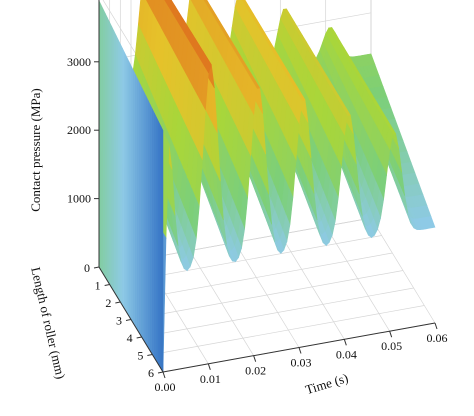 The image size is (474, 416). I want to click on y-tick-label: 0, so click(87, 268).